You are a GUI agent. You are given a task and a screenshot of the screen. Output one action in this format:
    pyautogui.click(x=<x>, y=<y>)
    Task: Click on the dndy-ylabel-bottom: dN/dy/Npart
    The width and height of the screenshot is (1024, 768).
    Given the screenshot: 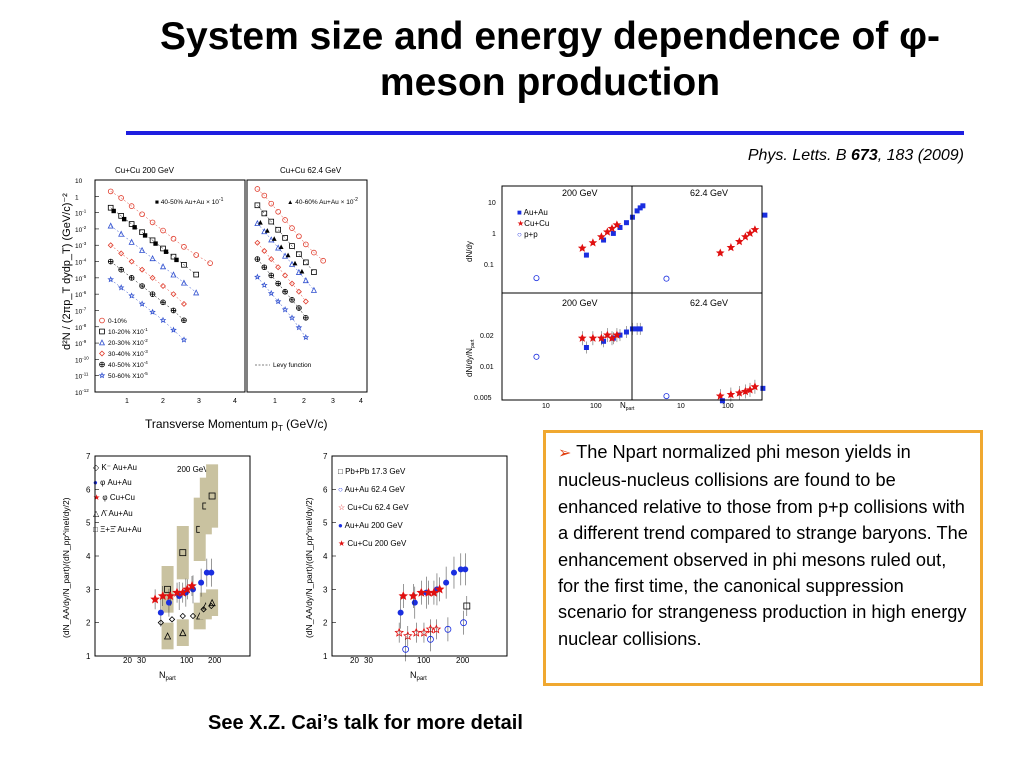 What is the action you would take?
    pyautogui.click(x=470, y=358)
    